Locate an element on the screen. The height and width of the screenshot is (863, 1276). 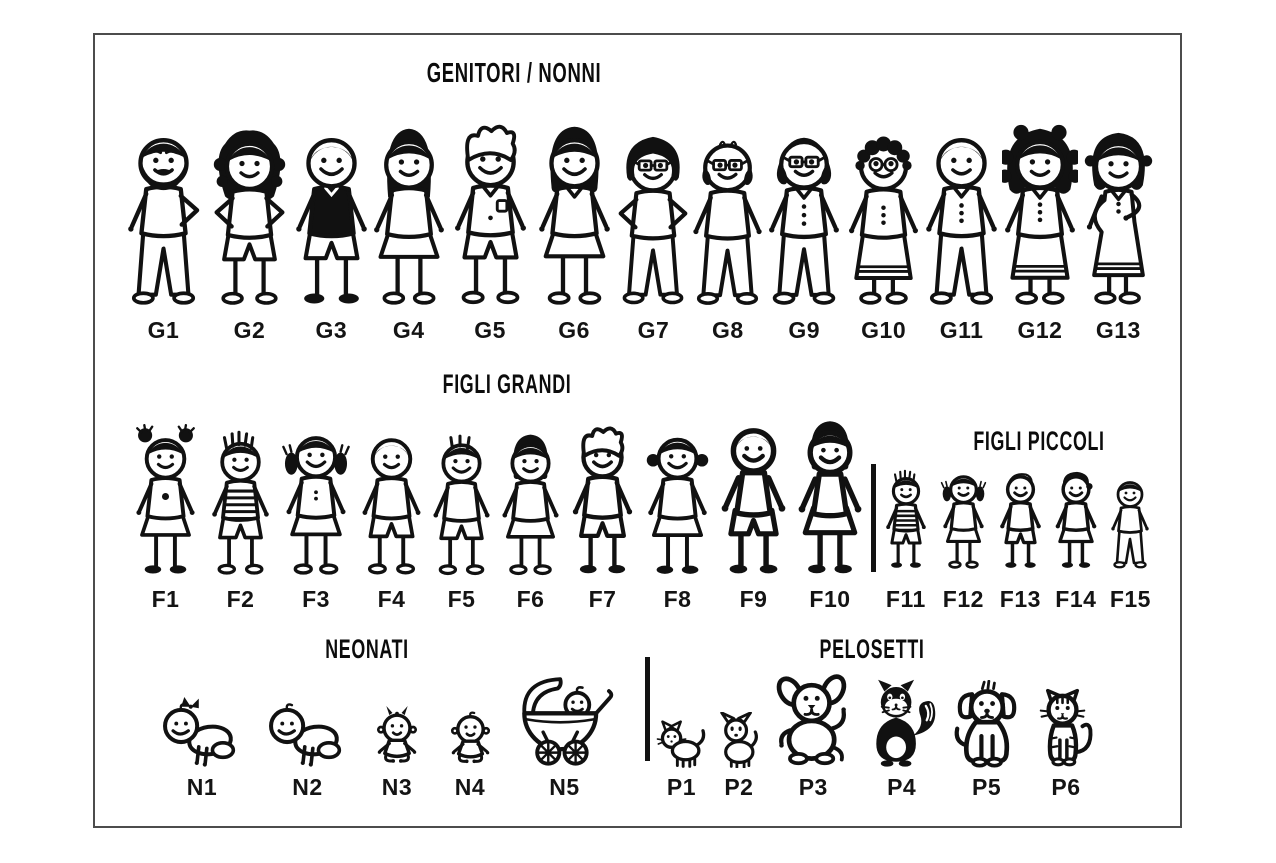
baby-in-pram-icon is located at coordinates (564, 721).